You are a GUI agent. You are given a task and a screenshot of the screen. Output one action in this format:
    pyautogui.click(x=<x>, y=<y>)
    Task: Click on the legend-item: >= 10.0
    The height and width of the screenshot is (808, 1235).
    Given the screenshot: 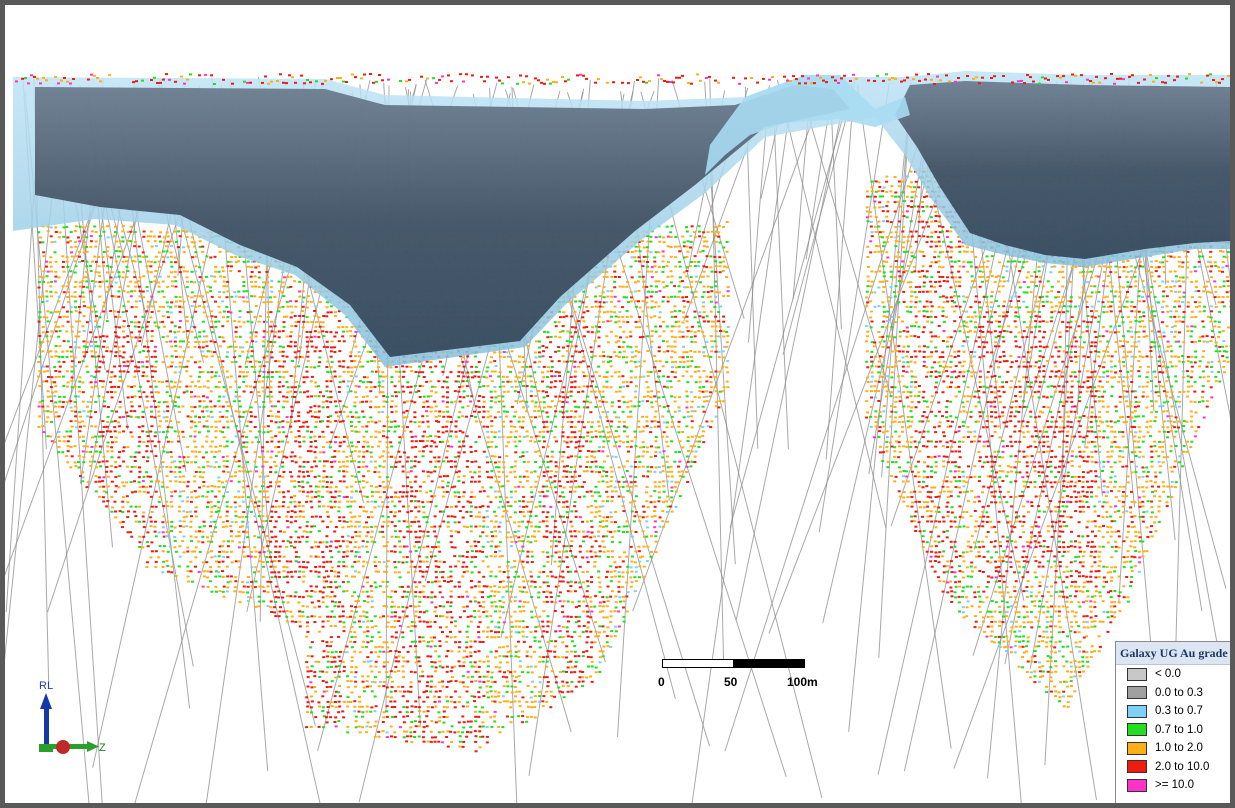 What is the action you would take?
    pyautogui.click(x=1173, y=785)
    